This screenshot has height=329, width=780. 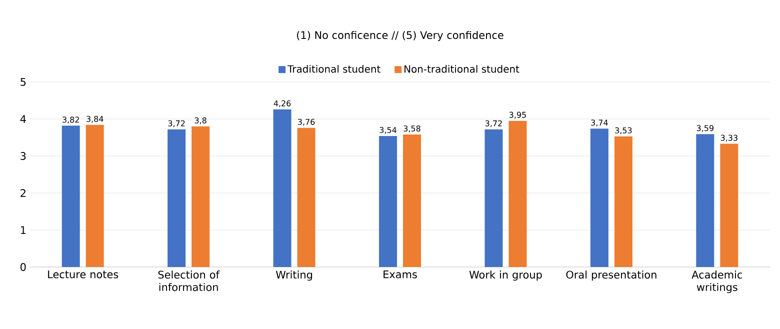 What do you see at coordinates (294, 275) in the screenshot?
I see `x-tick-label: Writing` at bounding box center [294, 275].